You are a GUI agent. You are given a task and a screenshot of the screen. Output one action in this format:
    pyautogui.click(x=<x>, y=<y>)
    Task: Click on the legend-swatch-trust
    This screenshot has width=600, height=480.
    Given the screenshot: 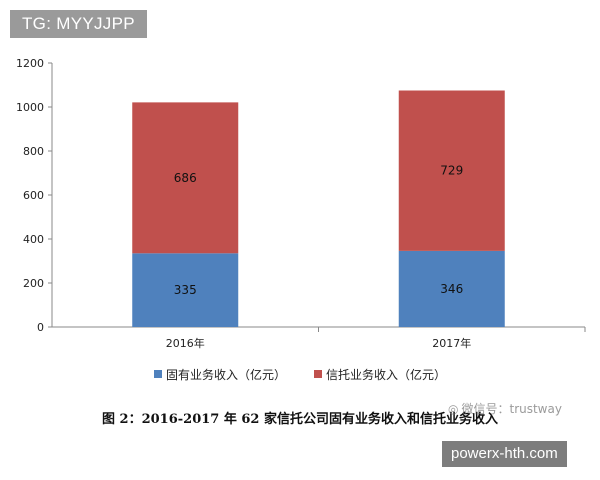 What is the action you would take?
    pyautogui.click(x=318, y=374)
    